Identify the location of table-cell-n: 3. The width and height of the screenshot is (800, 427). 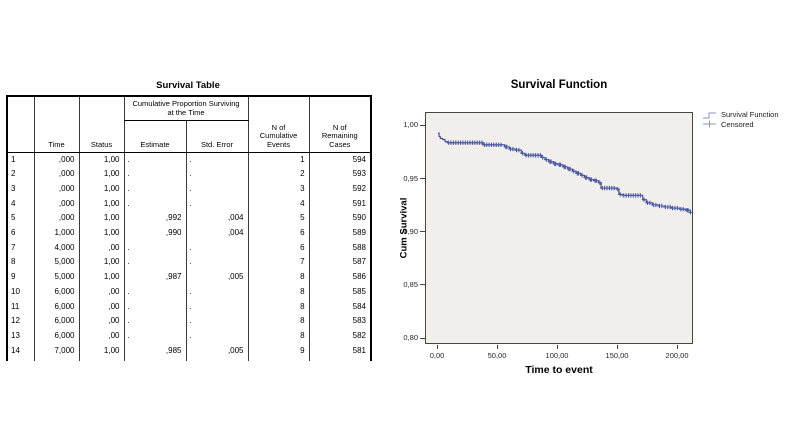
(20, 189).